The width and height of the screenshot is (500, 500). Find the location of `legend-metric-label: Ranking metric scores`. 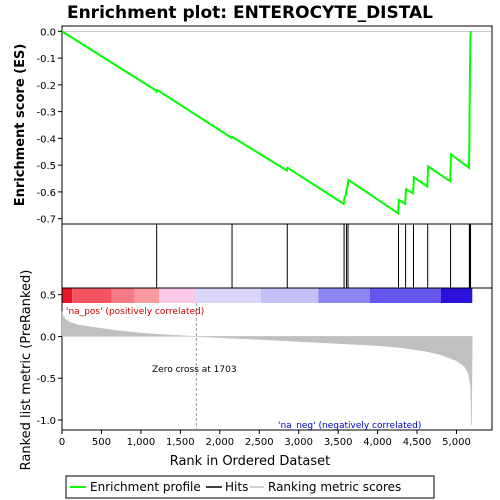

legend-metric-label: Ranking metric scores is located at coordinates (334, 487).